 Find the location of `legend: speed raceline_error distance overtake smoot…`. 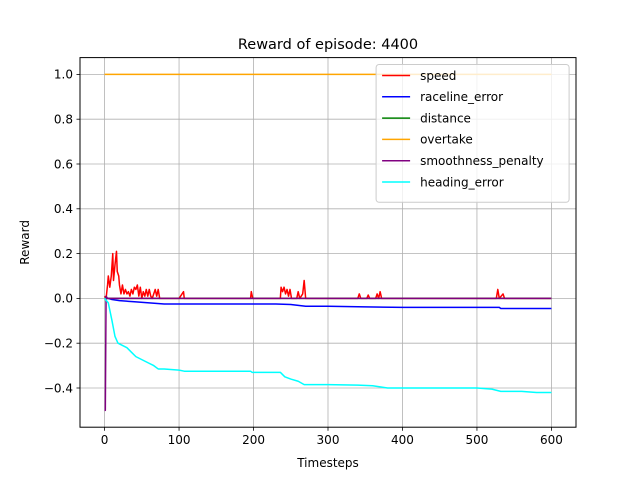

legend: speed raceline_error distance overtake smoot… is located at coordinates (472, 133).